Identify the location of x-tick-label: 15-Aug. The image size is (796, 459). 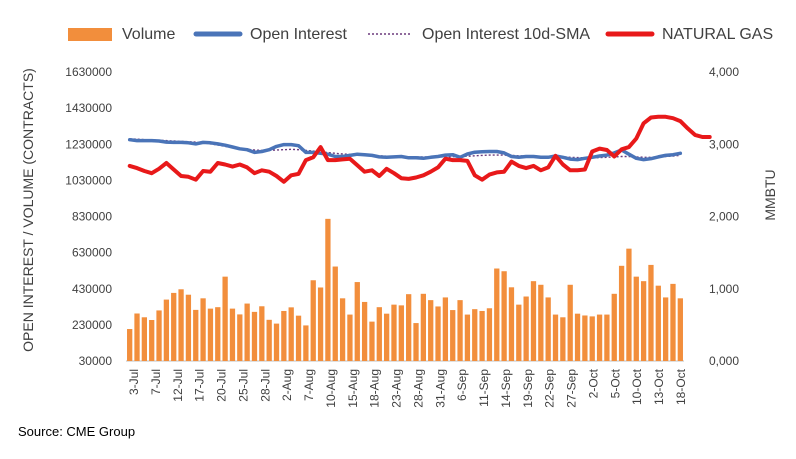
(353, 388).